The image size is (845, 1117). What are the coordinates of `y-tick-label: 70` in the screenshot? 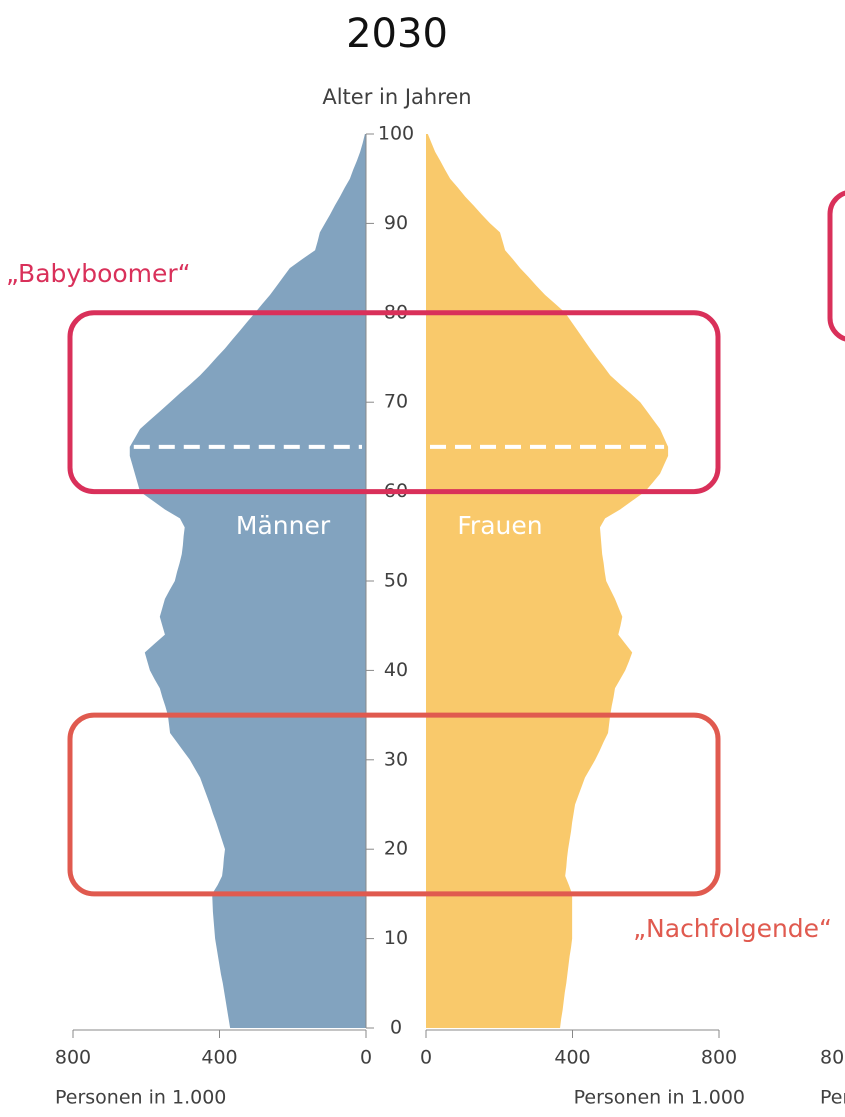 It's located at (396, 402).